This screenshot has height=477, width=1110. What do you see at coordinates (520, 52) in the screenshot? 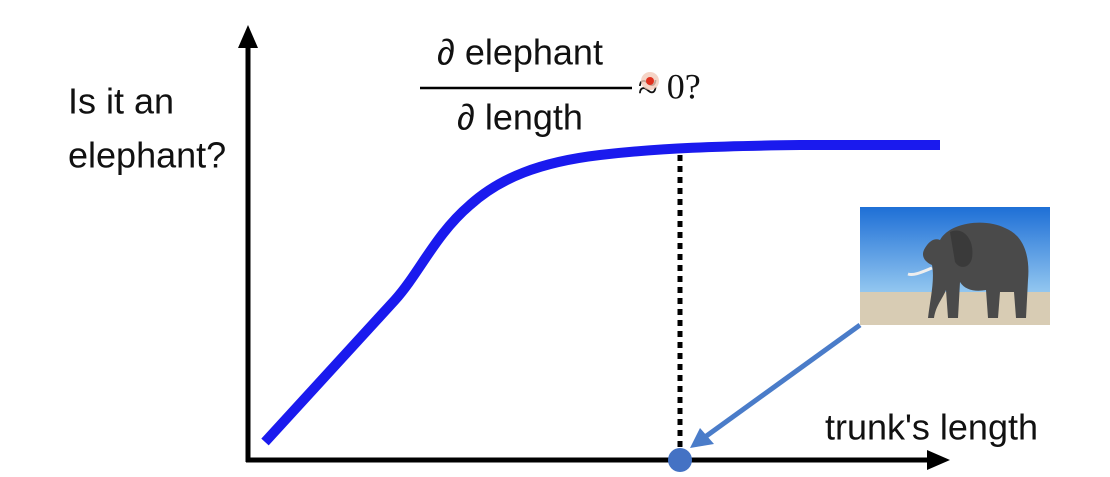
I see `fraction-numerator: ∂ elephant` at bounding box center [520, 52].